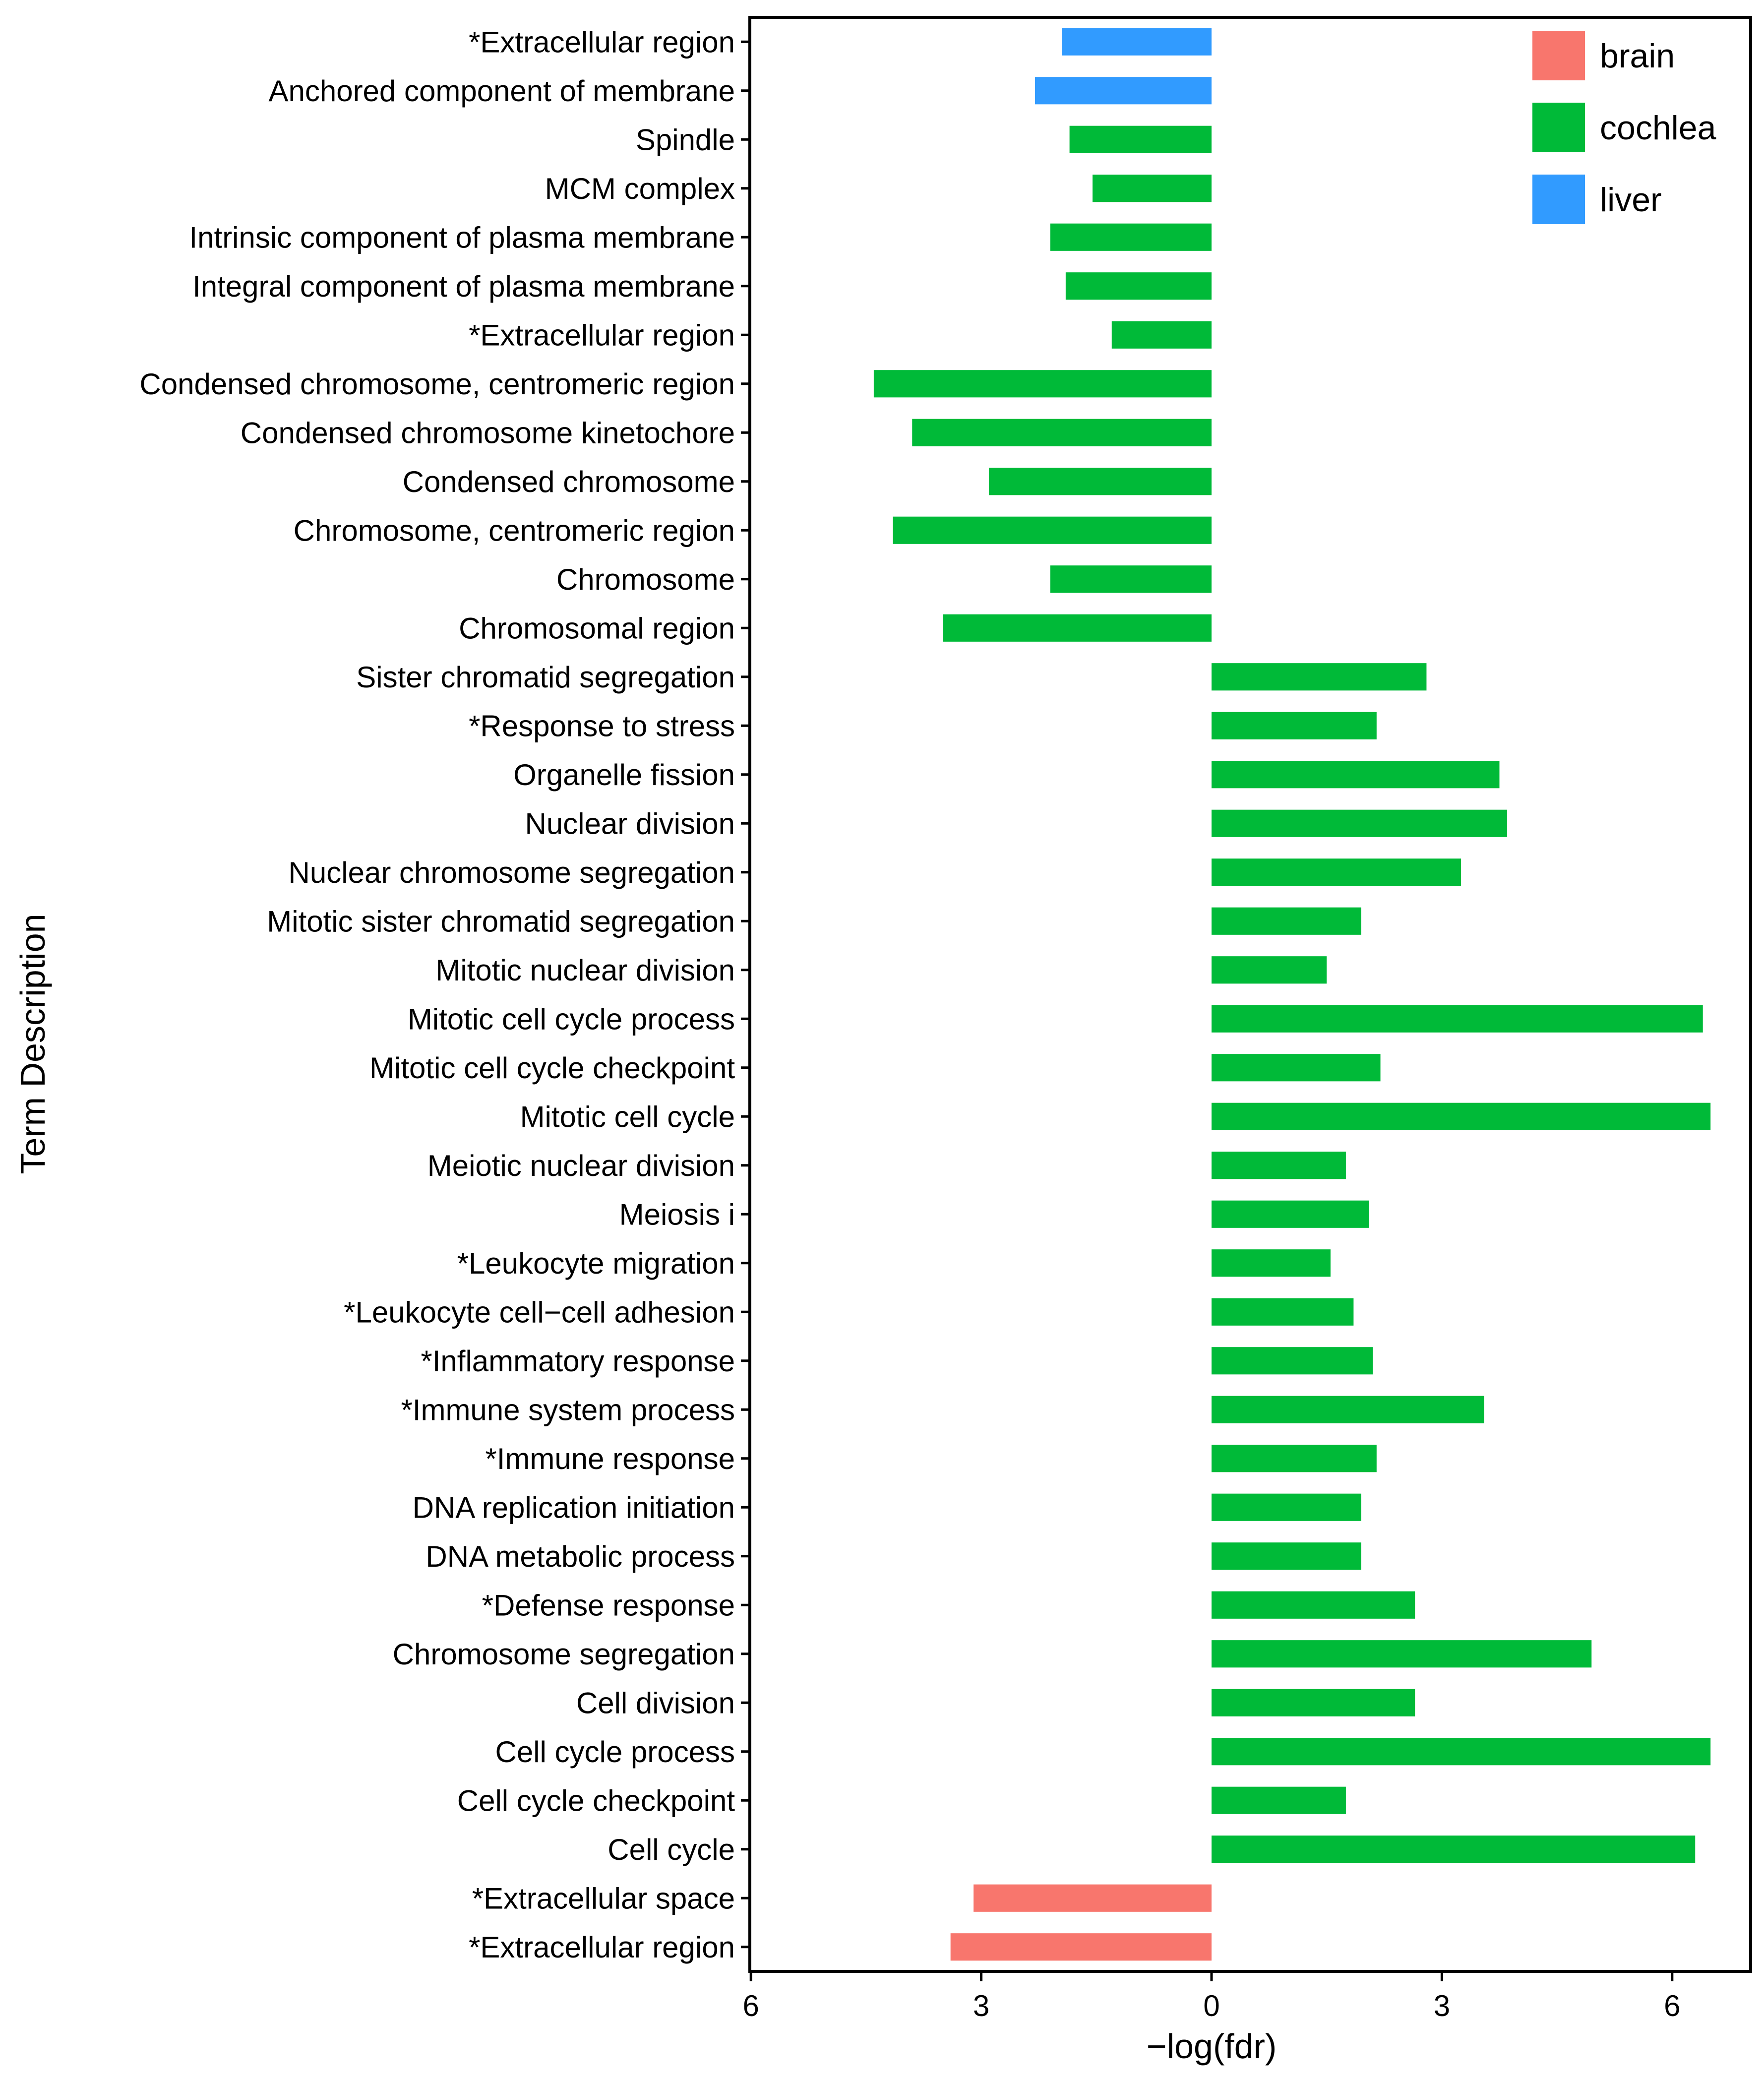  What do you see at coordinates (545, 678) in the screenshot?
I see `y-tick-label: Sister chromatid segregation` at bounding box center [545, 678].